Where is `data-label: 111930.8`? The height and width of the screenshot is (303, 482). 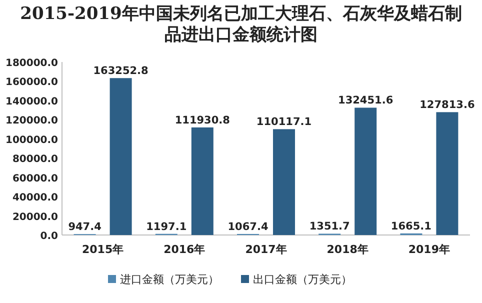
data-label: 111930.8 is located at coordinates (202, 120).